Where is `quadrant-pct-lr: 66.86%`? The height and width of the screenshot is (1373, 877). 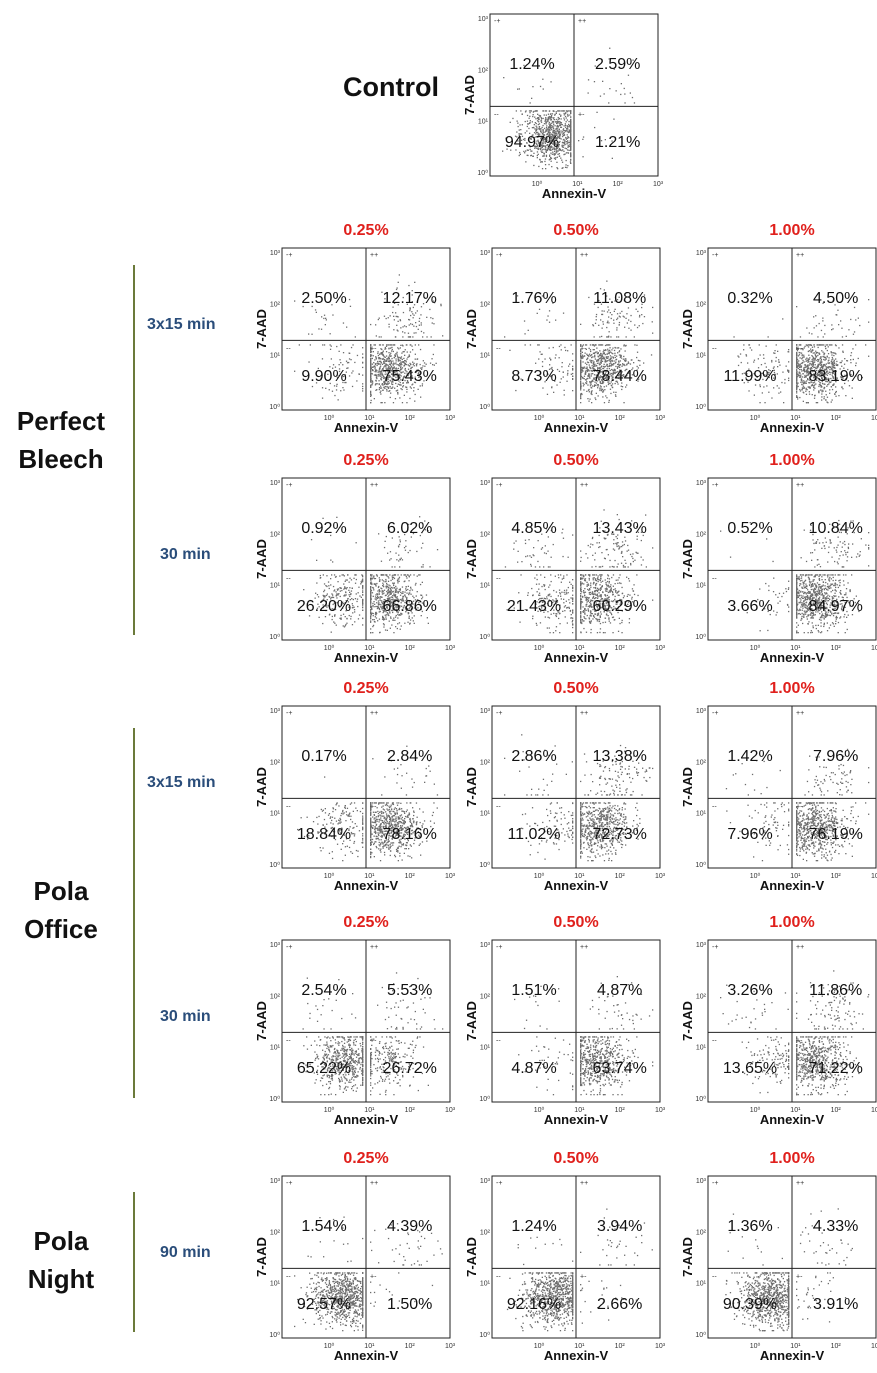
quadrant-pct-lr: 66.86% is located at coordinates (410, 606).